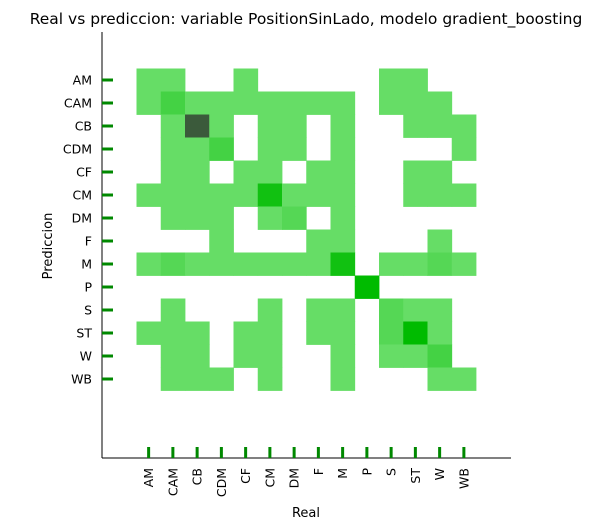 The height and width of the screenshot is (530, 612). What do you see at coordinates (84, 333) in the screenshot?
I see `y-tick-label-ST: ST` at bounding box center [84, 333].